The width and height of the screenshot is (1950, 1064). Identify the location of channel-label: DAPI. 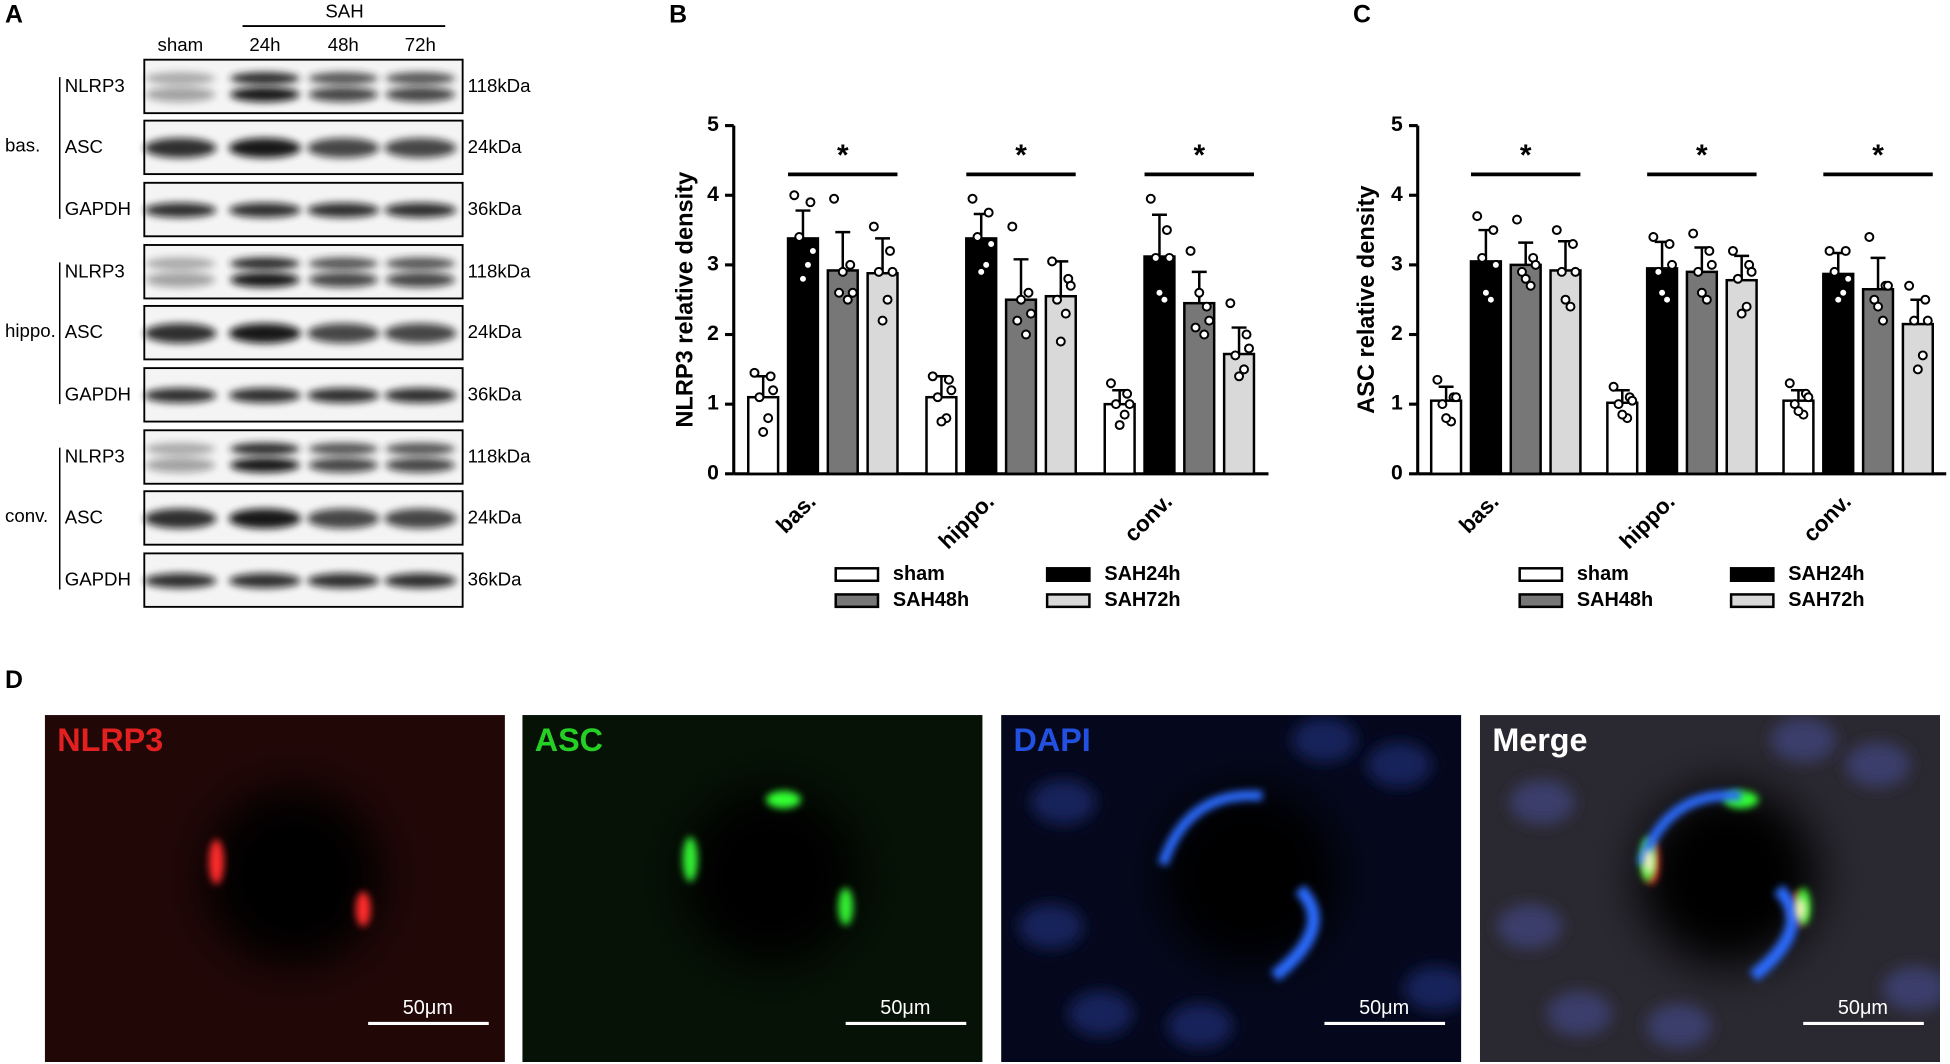
(1052, 740).